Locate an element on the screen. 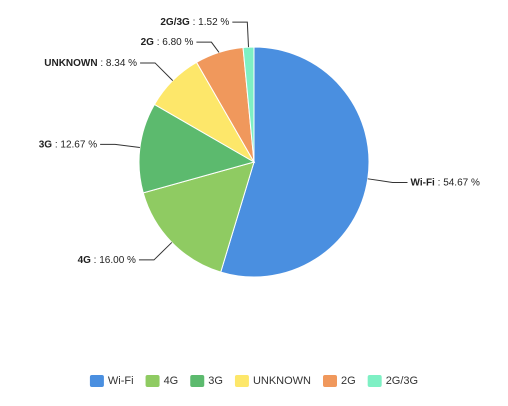  label-value: 1.52 % is located at coordinates (213, 22).